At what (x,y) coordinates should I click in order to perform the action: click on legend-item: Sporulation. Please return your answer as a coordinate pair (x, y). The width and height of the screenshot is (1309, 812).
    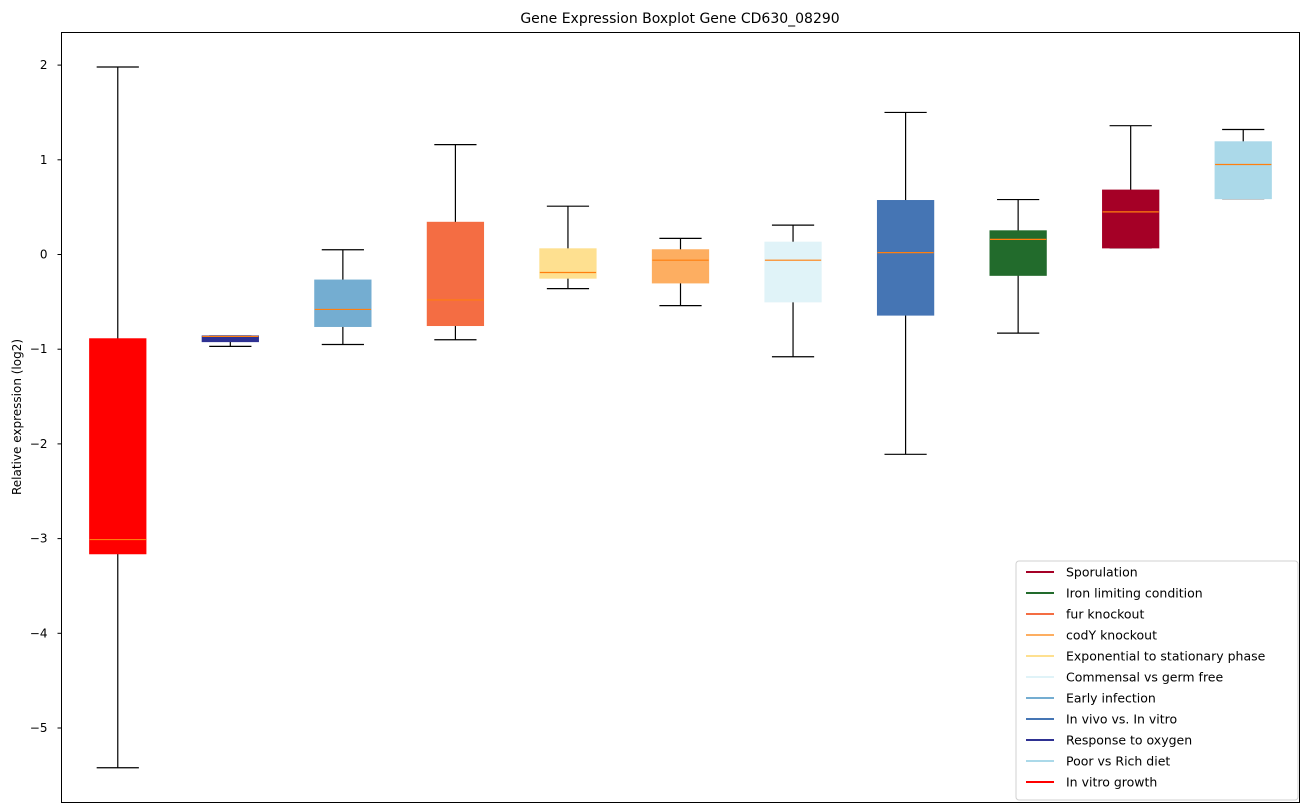
    Looking at the image, I should click on (1082, 572).